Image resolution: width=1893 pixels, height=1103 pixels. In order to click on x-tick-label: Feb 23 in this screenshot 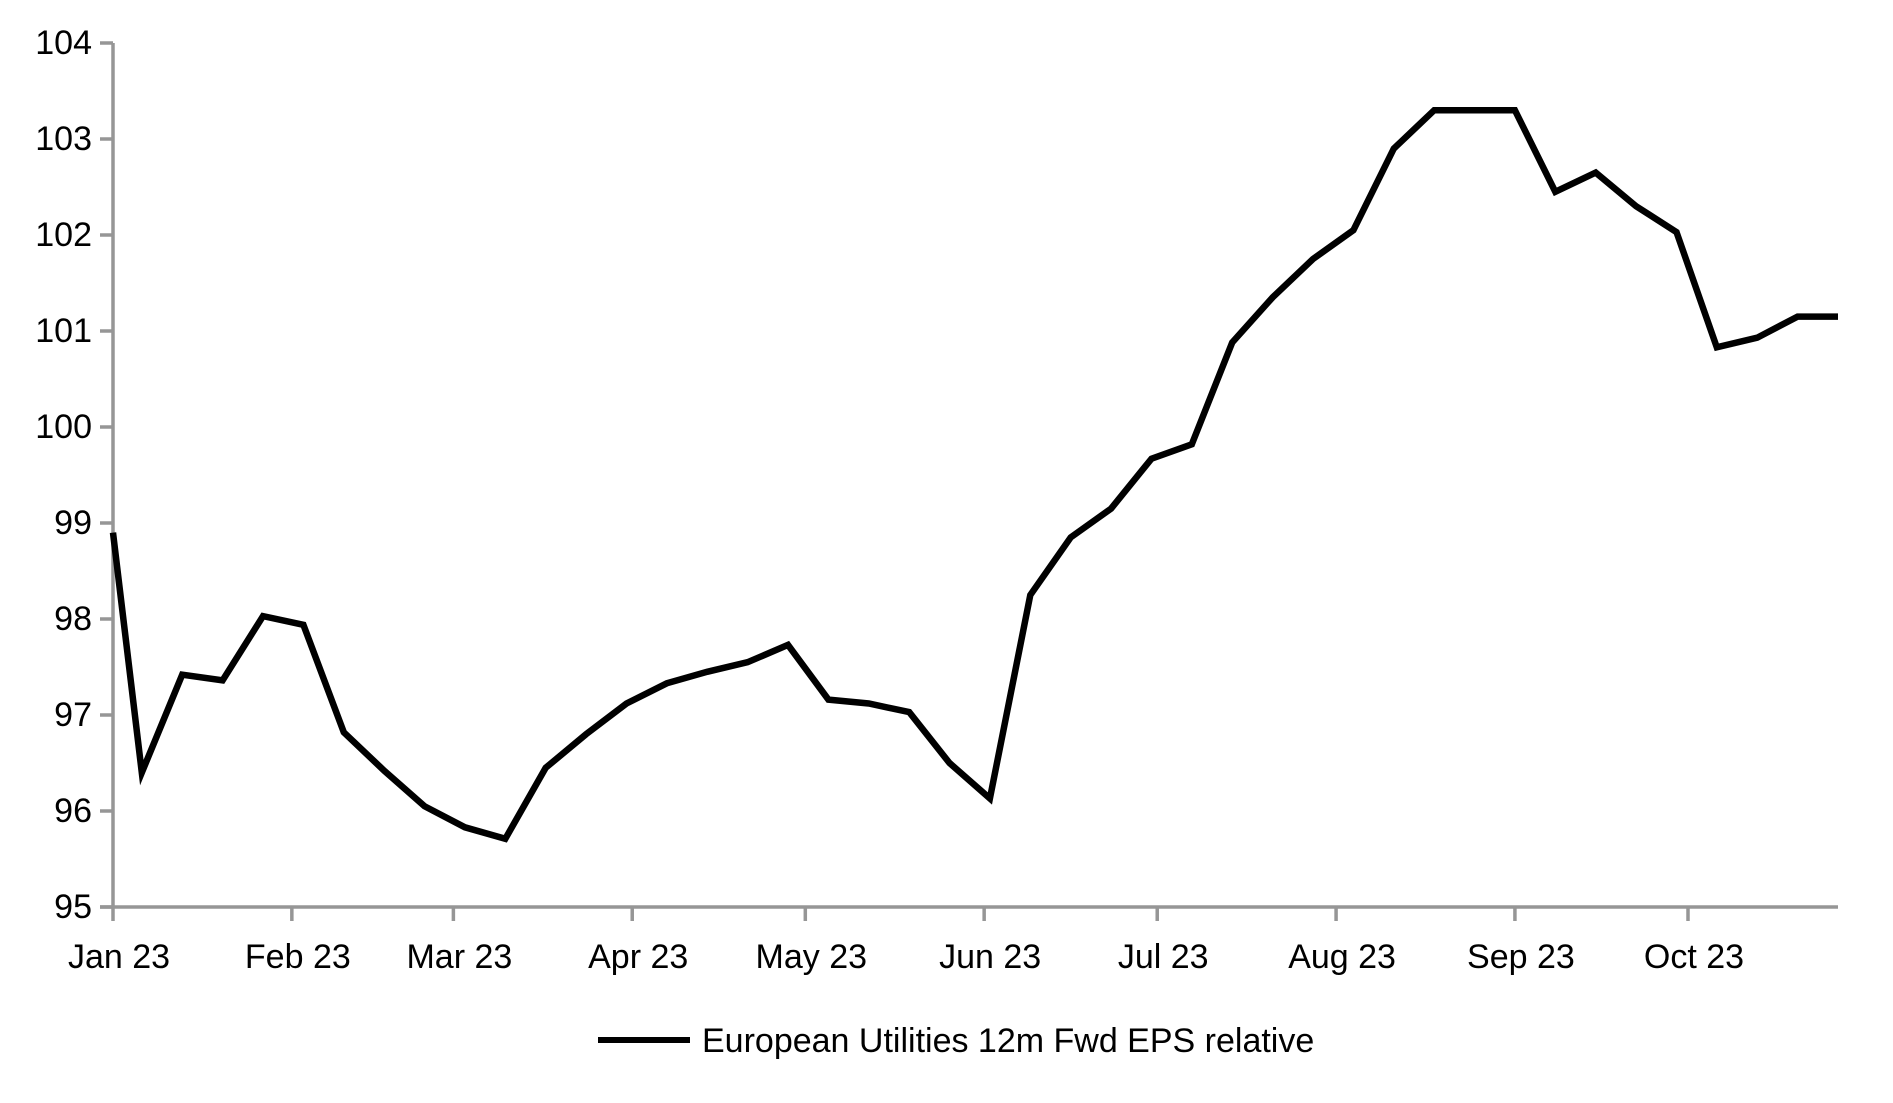, I will do `click(298, 957)`.